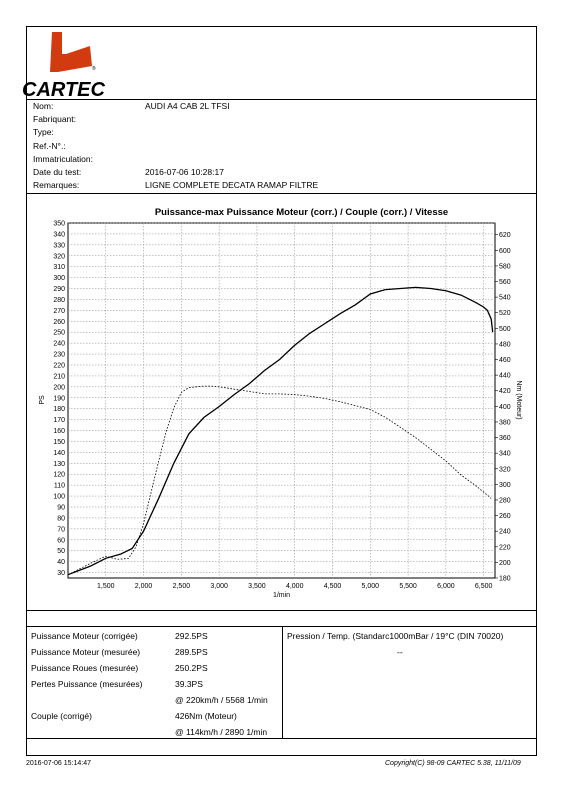 This screenshot has width=565, height=800. Describe the element at coordinates (221, 732) in the screenshot. I see `result-value: @ 114km/h / 2890 1/min` at that location.